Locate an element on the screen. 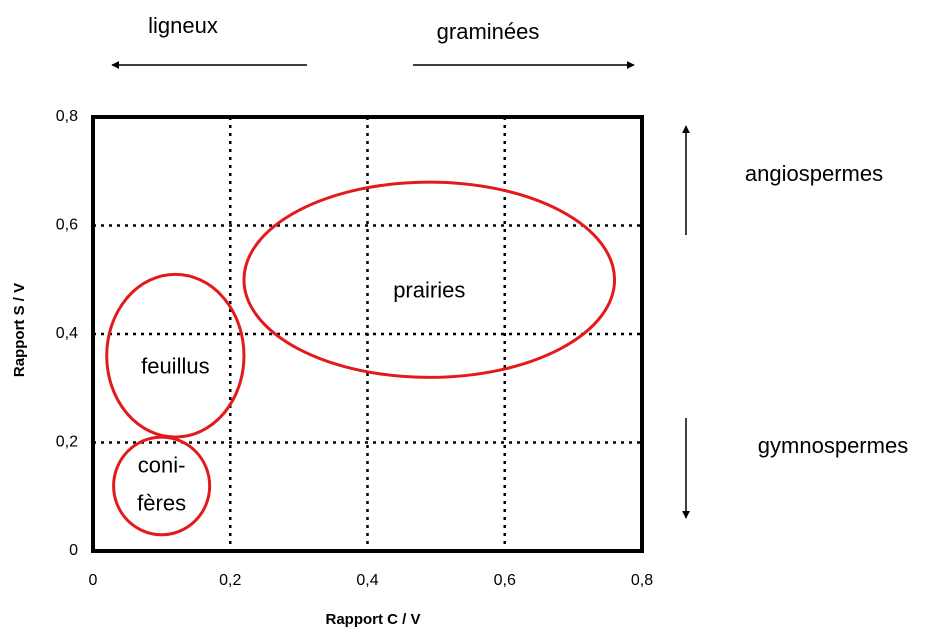 This screenshot has width=941, height=633. annotation: graminées is located at coordinates (488, 31).